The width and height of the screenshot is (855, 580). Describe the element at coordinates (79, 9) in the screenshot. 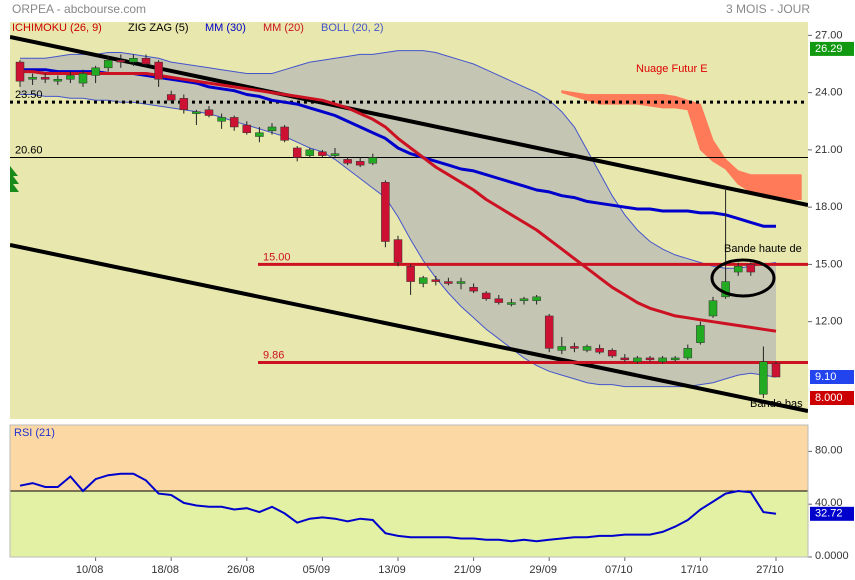

I see `header-title: ORPEA - abcbourse.com` at that location.